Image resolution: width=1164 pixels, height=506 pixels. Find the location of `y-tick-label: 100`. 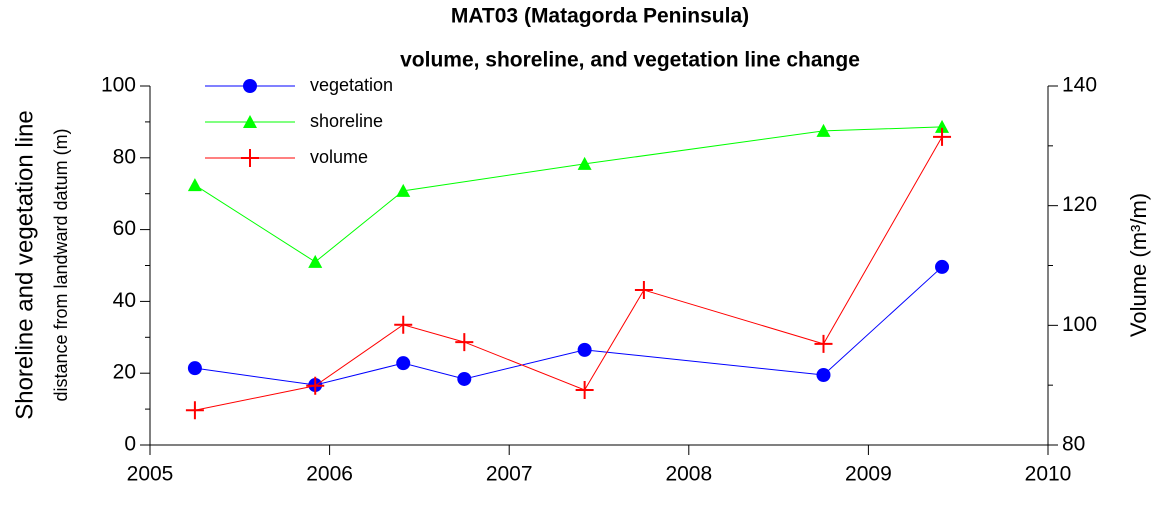

y-tick-label: 100 is located at coordinates (118, 85).